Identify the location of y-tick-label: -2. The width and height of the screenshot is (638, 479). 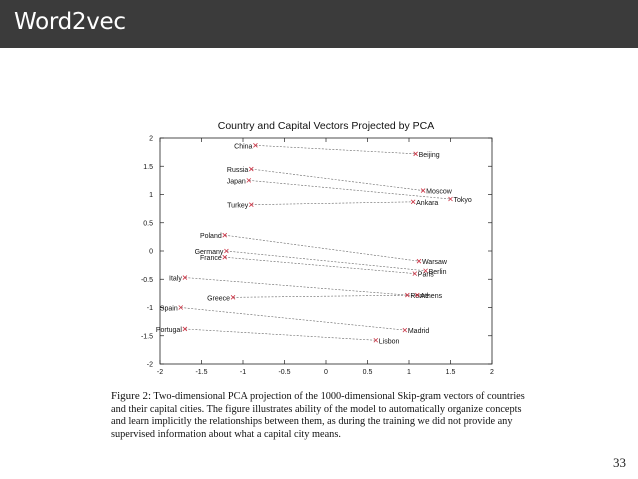
(150, 365).